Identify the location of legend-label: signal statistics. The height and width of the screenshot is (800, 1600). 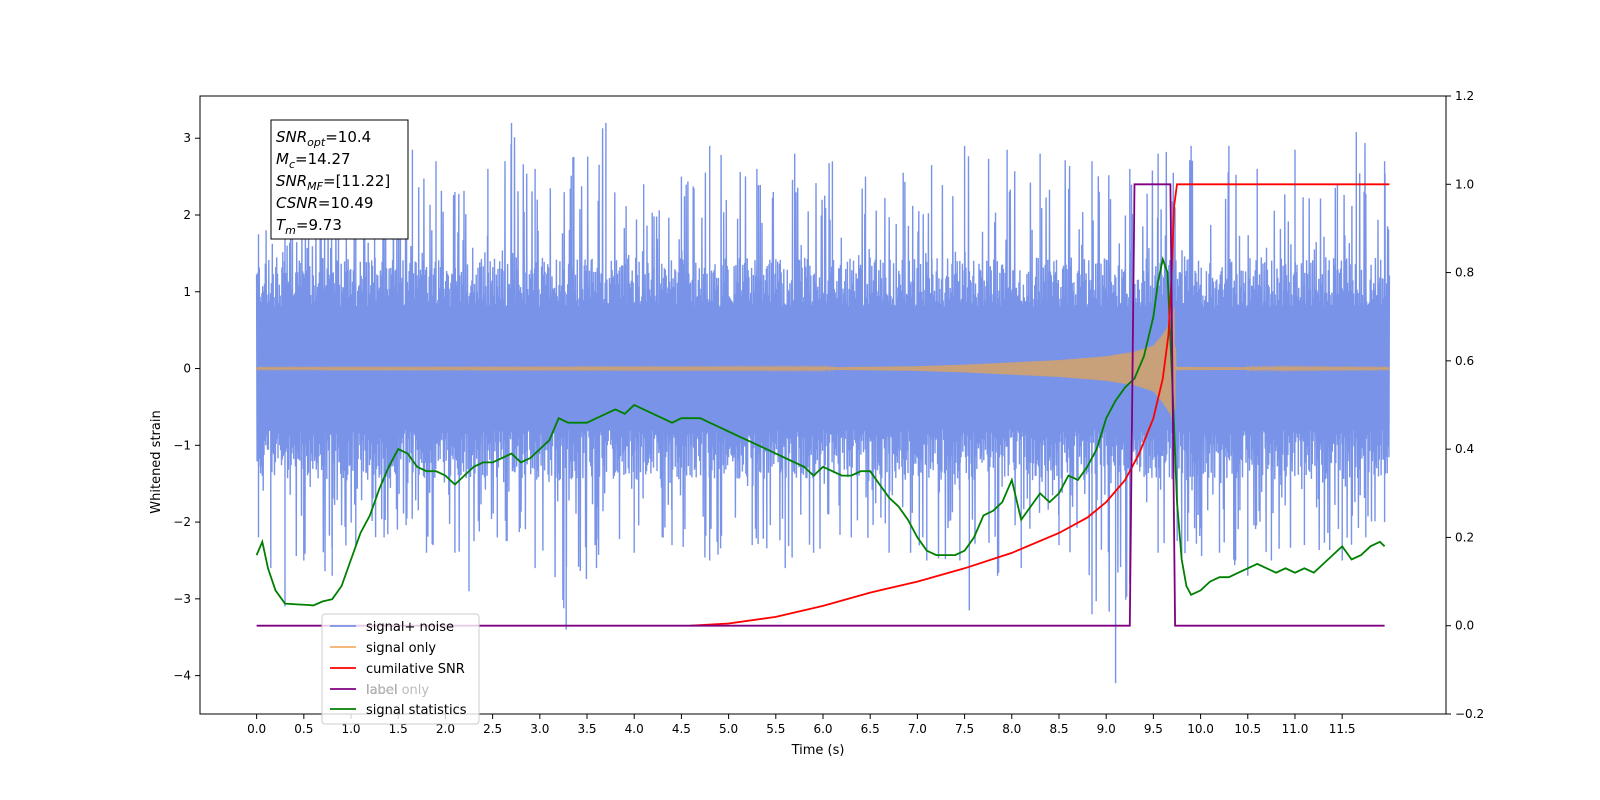
(416, 710).